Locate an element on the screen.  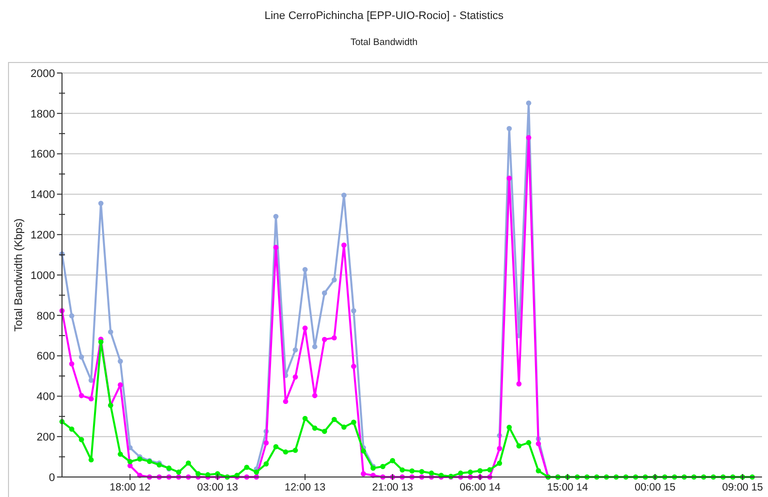
x-tick-label: 21:00 13 is located at coordinates (393, 488).